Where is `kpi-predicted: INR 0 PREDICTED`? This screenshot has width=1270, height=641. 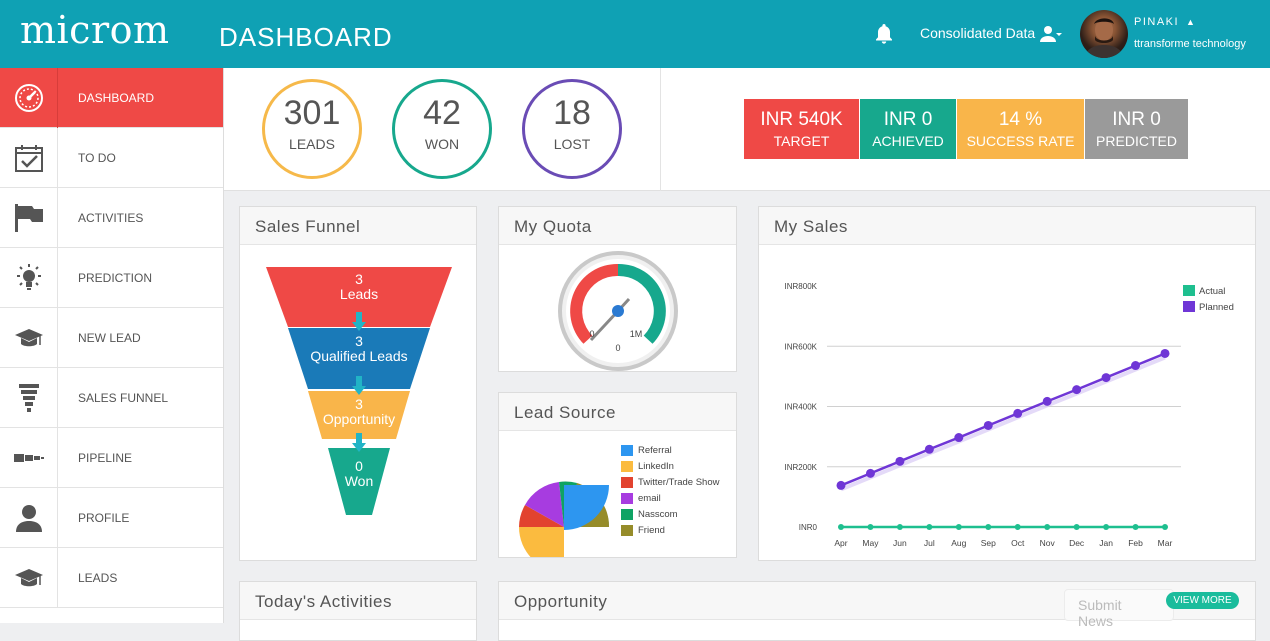
kpi-predicted: INR 0 PREDICTED is located at coordinates (1136, 129).